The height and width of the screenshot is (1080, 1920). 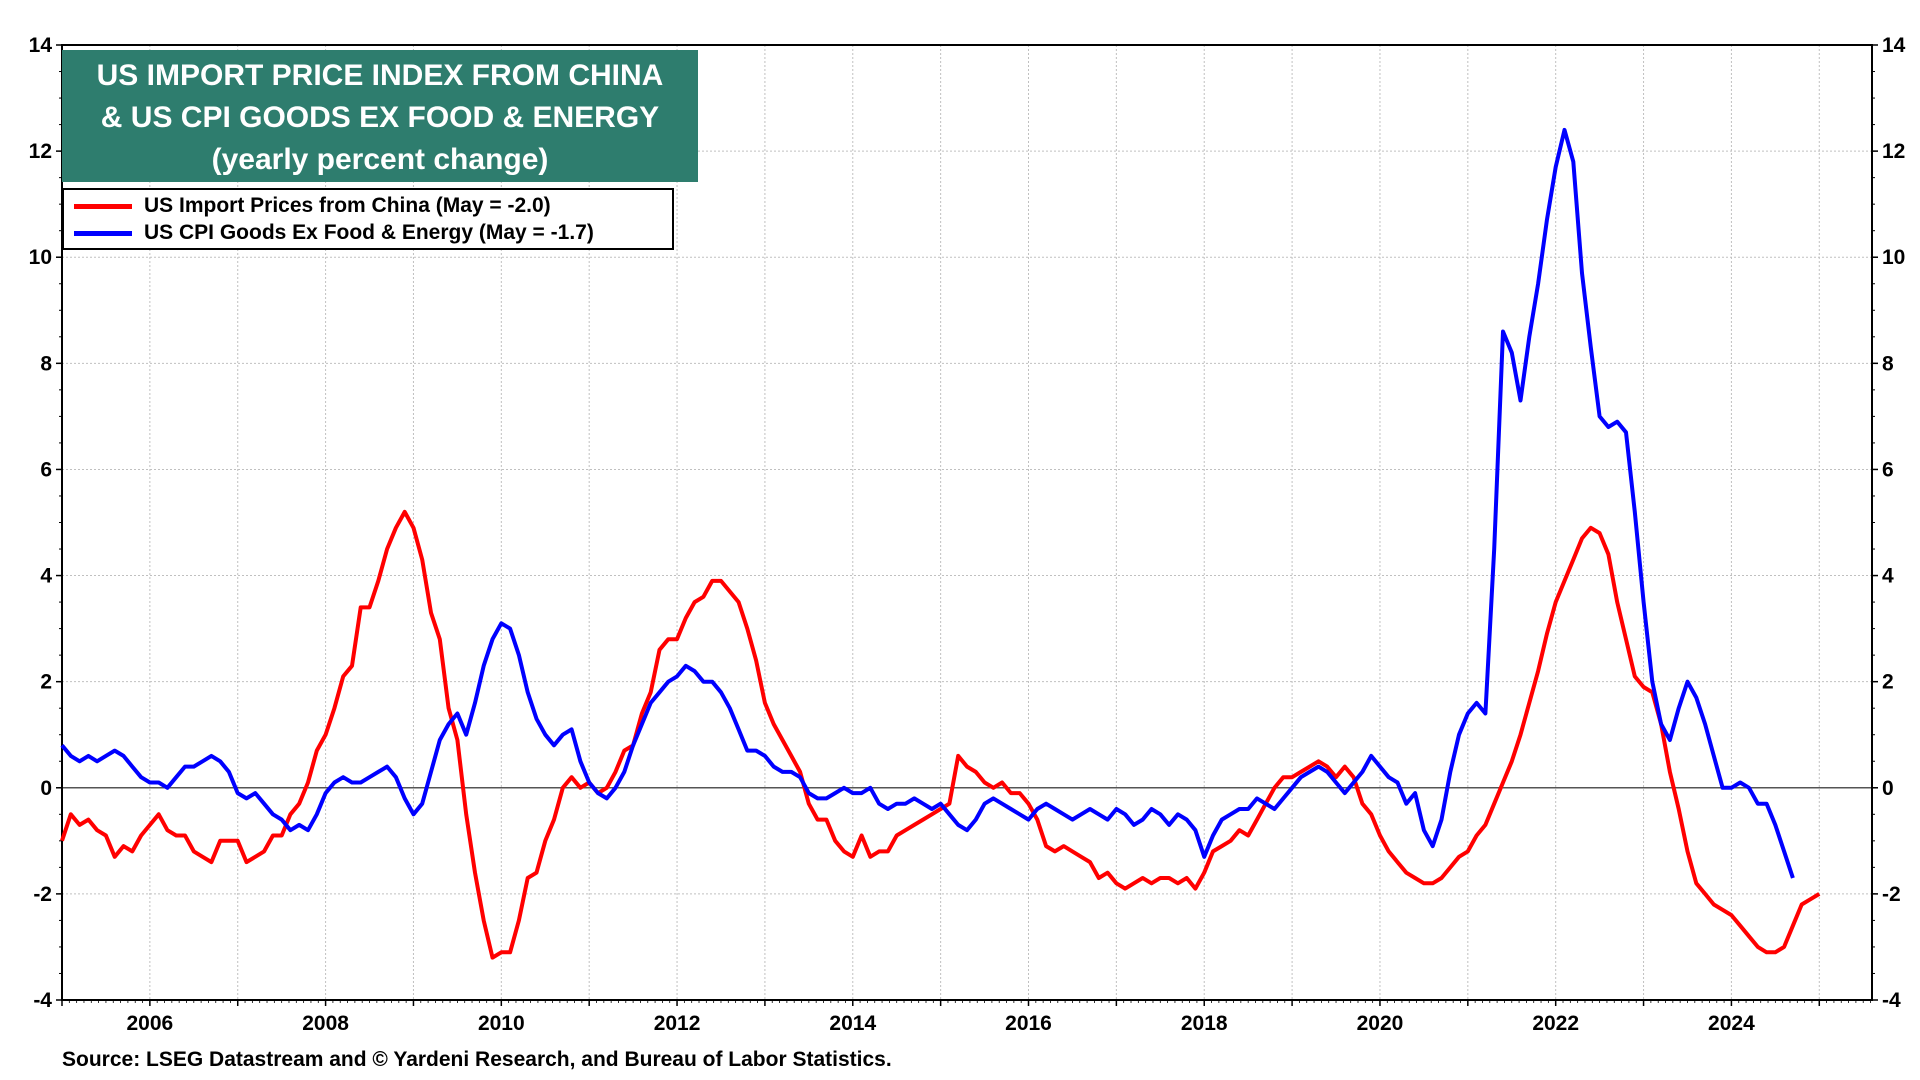 What do you see at coordinates (1893, 257) in the screenshot?
I see `y-tick-label-right: 10` at bounding box center [1893, 257].